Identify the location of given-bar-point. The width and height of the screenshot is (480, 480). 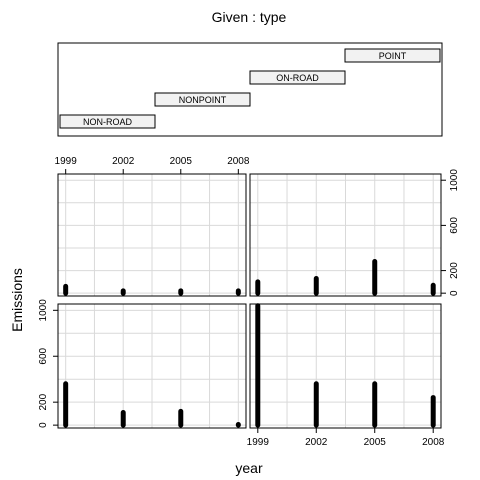
(392, 55).